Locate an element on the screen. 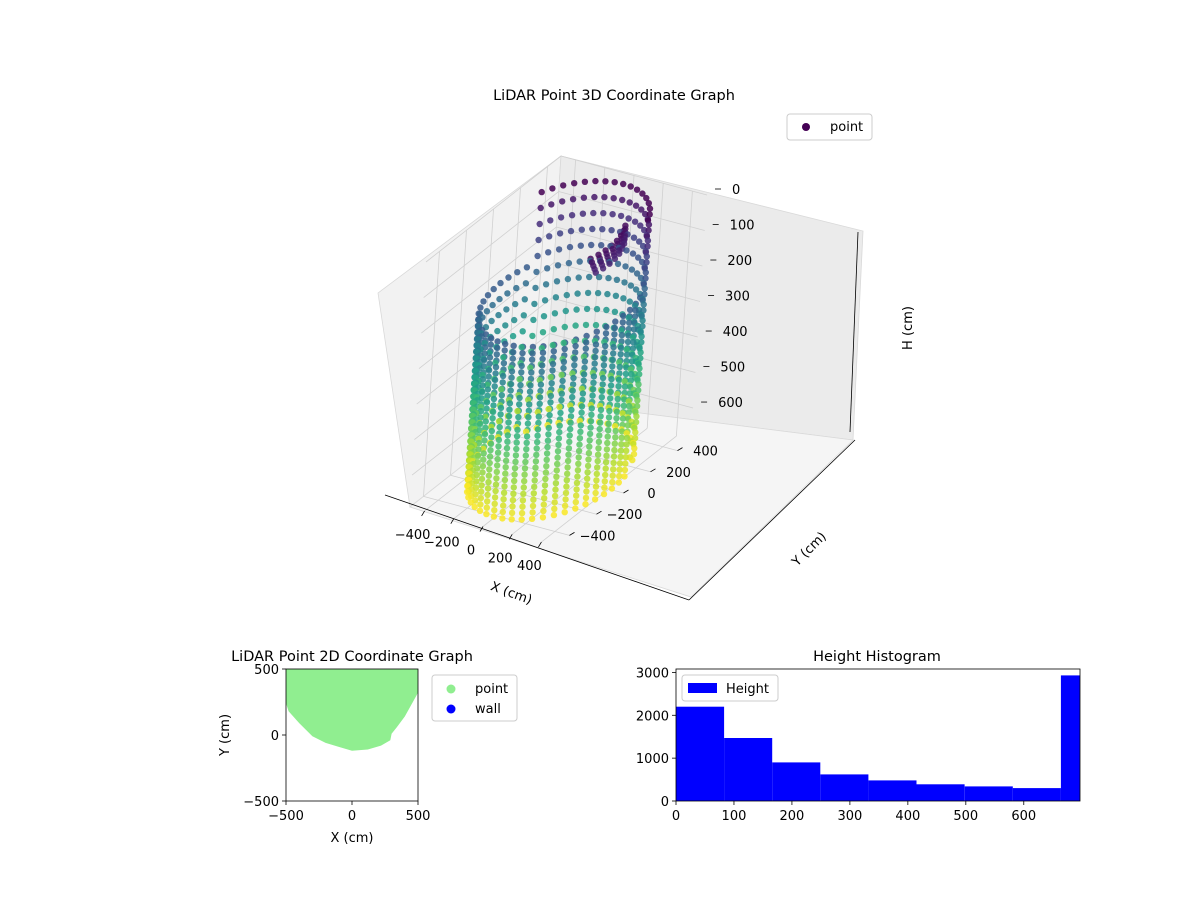 The image size is (1200, 900). x-tick-label-2d: 0 is located at coordinates (352, 816).